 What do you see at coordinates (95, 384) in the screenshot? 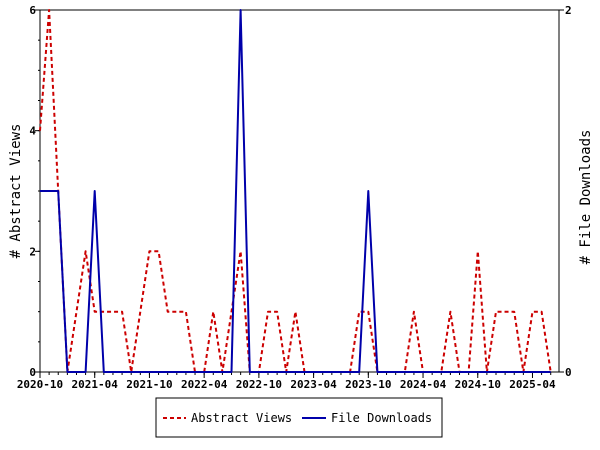
I see `x-tick-label: 2021-04` at bounding box center [95, 384].